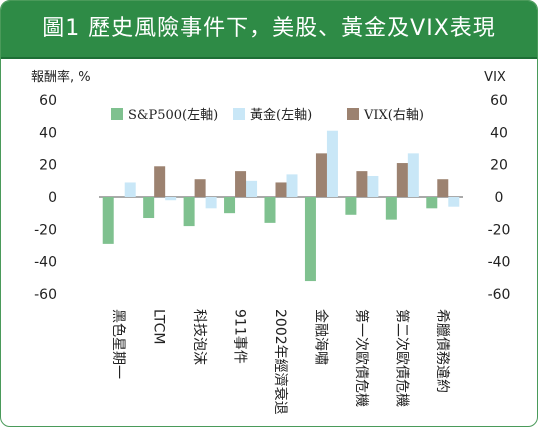 The width and height of the screenshot is (538, 427). What do you see at coordinates (48, 133) in the screenshot?
I see `left-tick-label: 40` at bounding box center [48, 133].